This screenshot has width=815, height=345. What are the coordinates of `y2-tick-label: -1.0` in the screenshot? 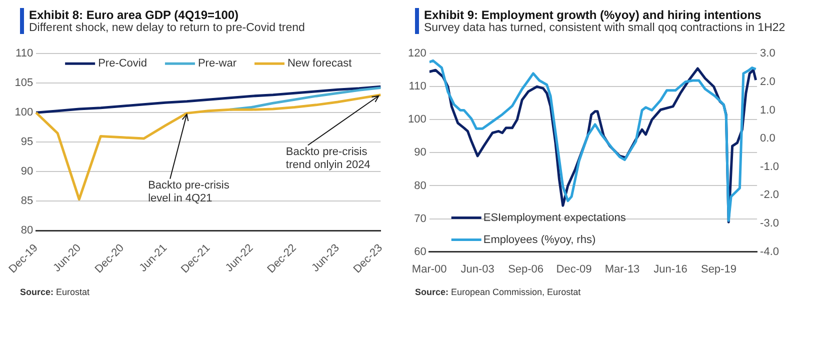 It's located at (770, 166).